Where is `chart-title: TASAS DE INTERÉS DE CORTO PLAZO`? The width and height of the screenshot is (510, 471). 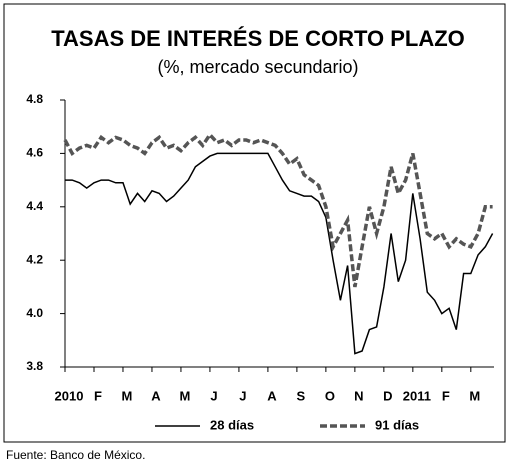
chart-title: TASAS DE INTERÉS DE CORTO PLAZO is located at coordinates (258, 38).